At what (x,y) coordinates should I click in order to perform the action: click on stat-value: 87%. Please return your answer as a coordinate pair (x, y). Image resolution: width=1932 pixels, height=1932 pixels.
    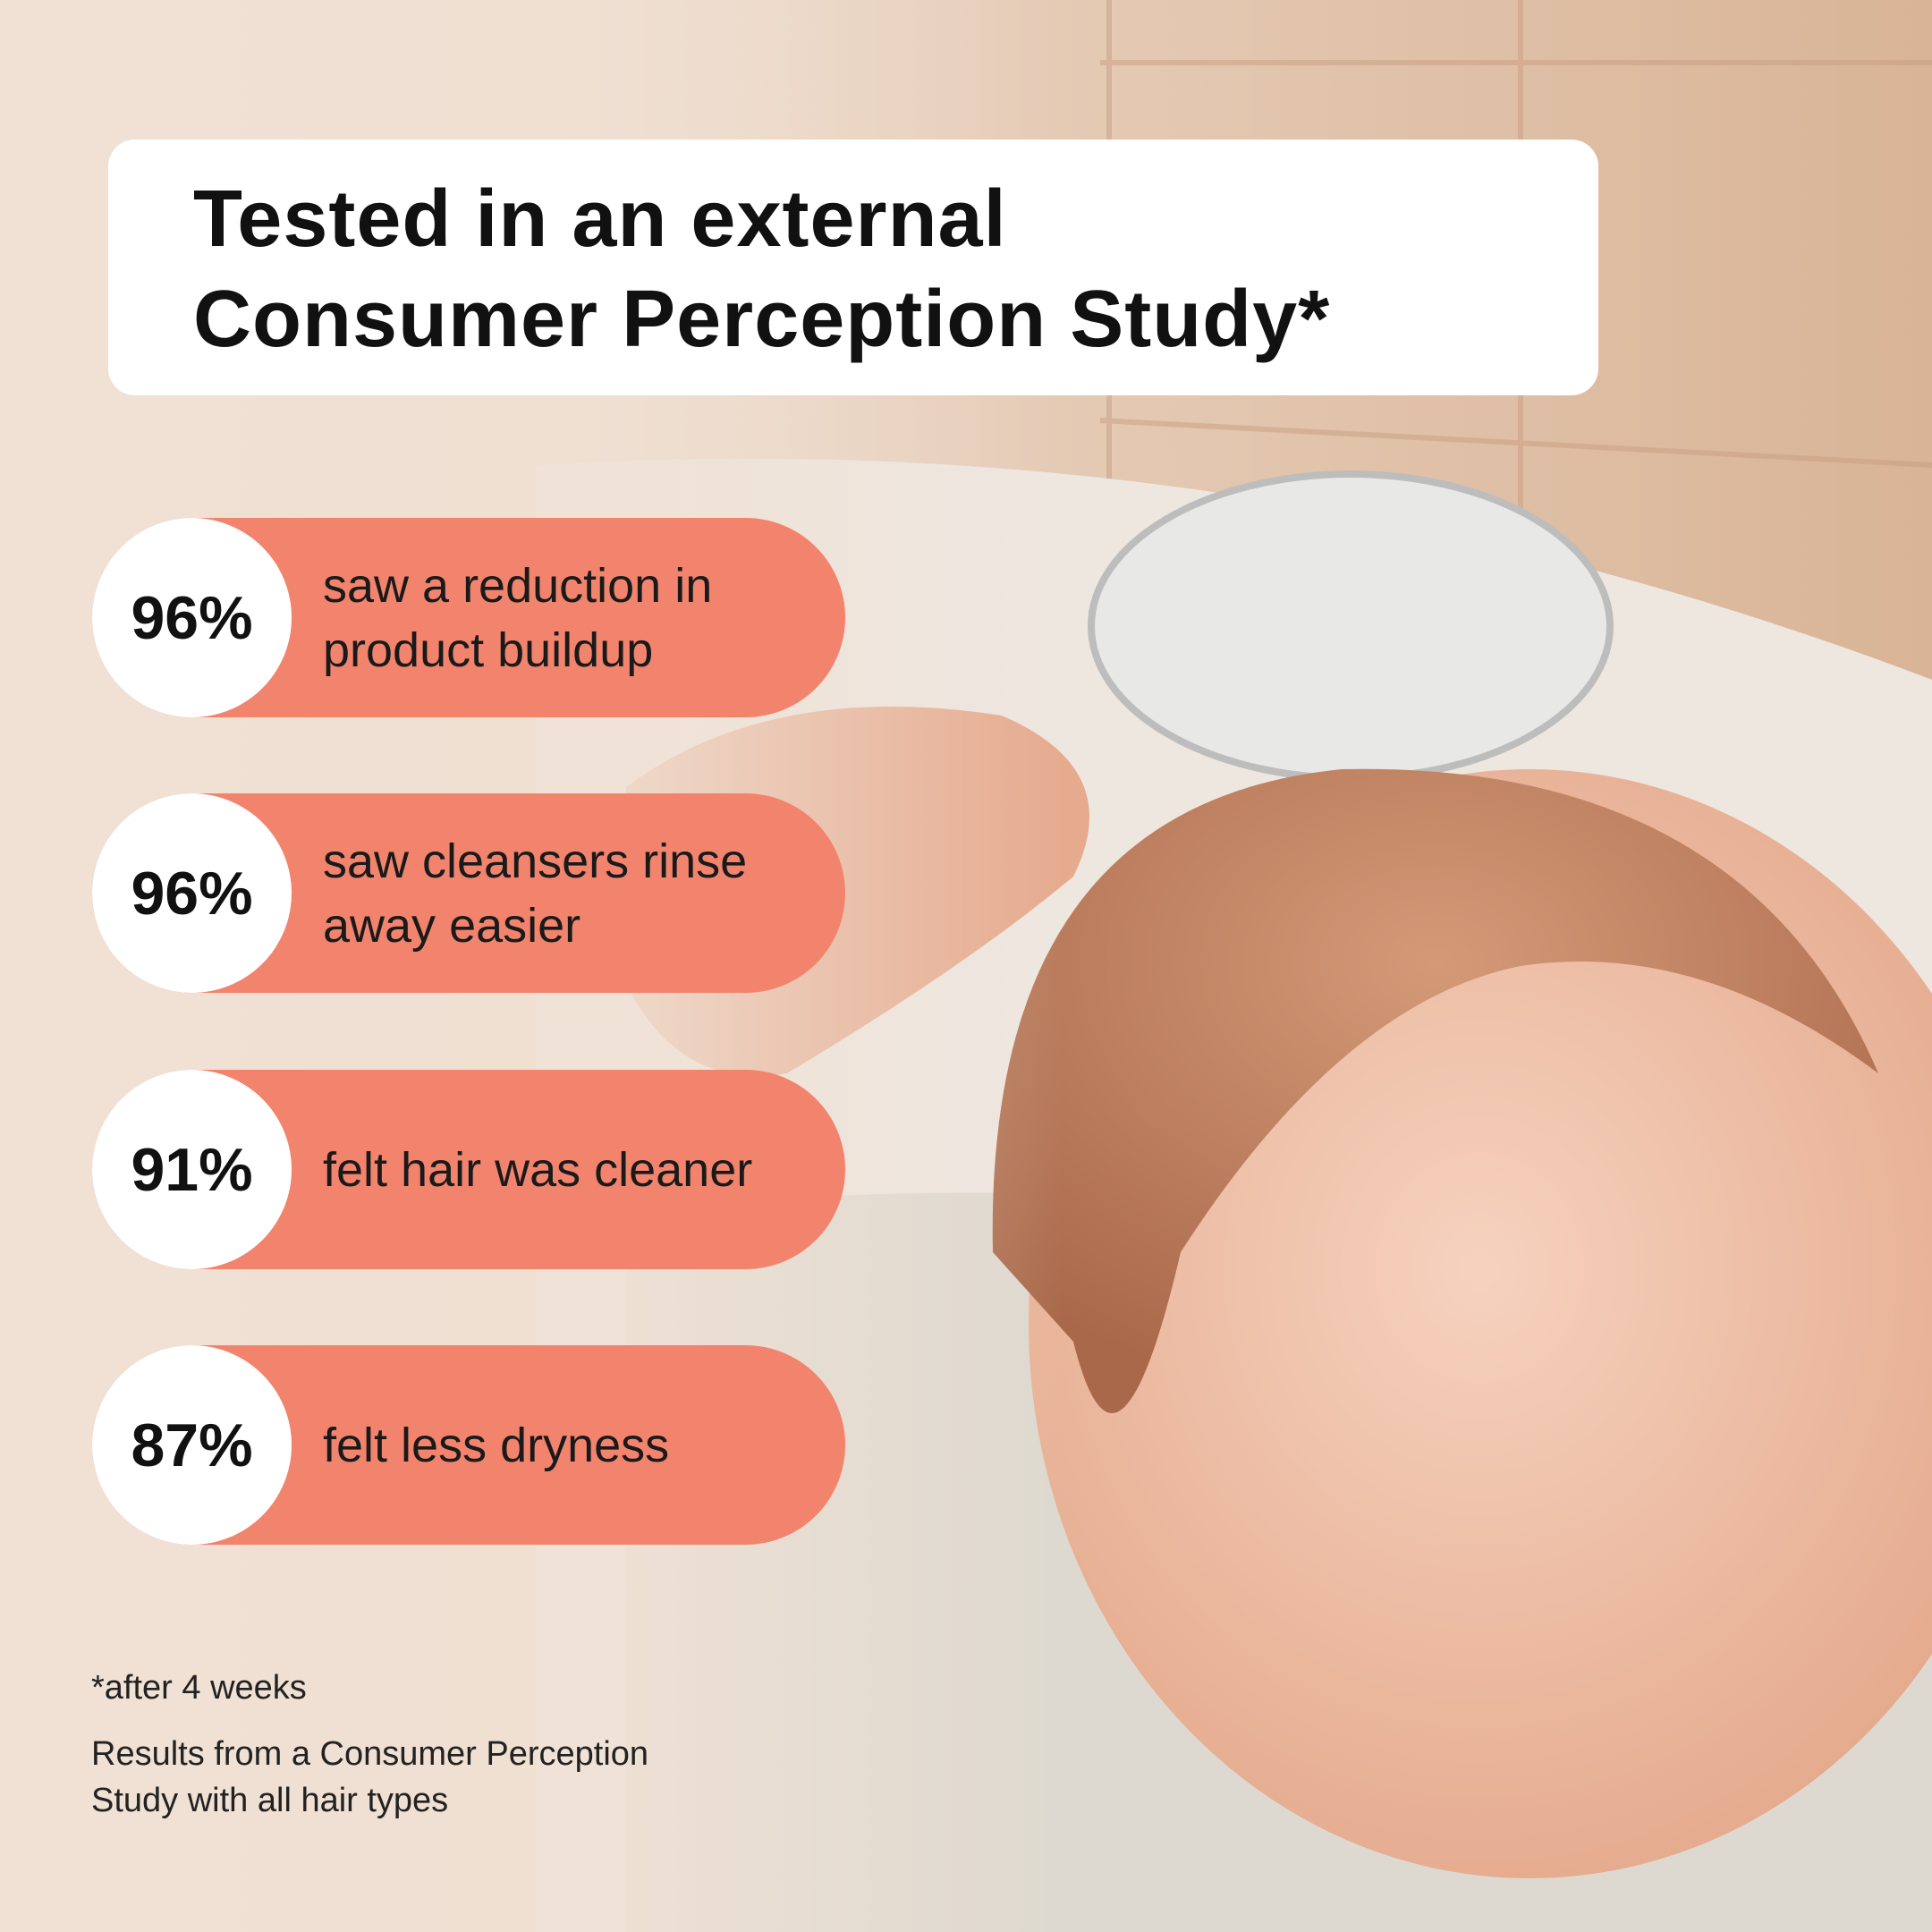
    Looking at the image, I should click on (192, 1445).